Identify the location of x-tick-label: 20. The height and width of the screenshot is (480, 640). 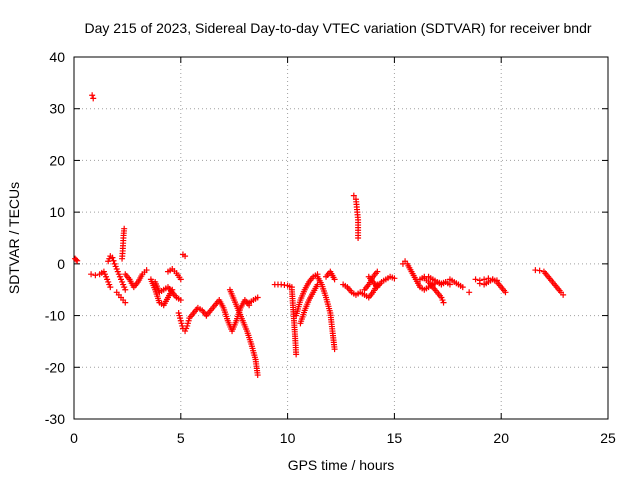
(501, 438).